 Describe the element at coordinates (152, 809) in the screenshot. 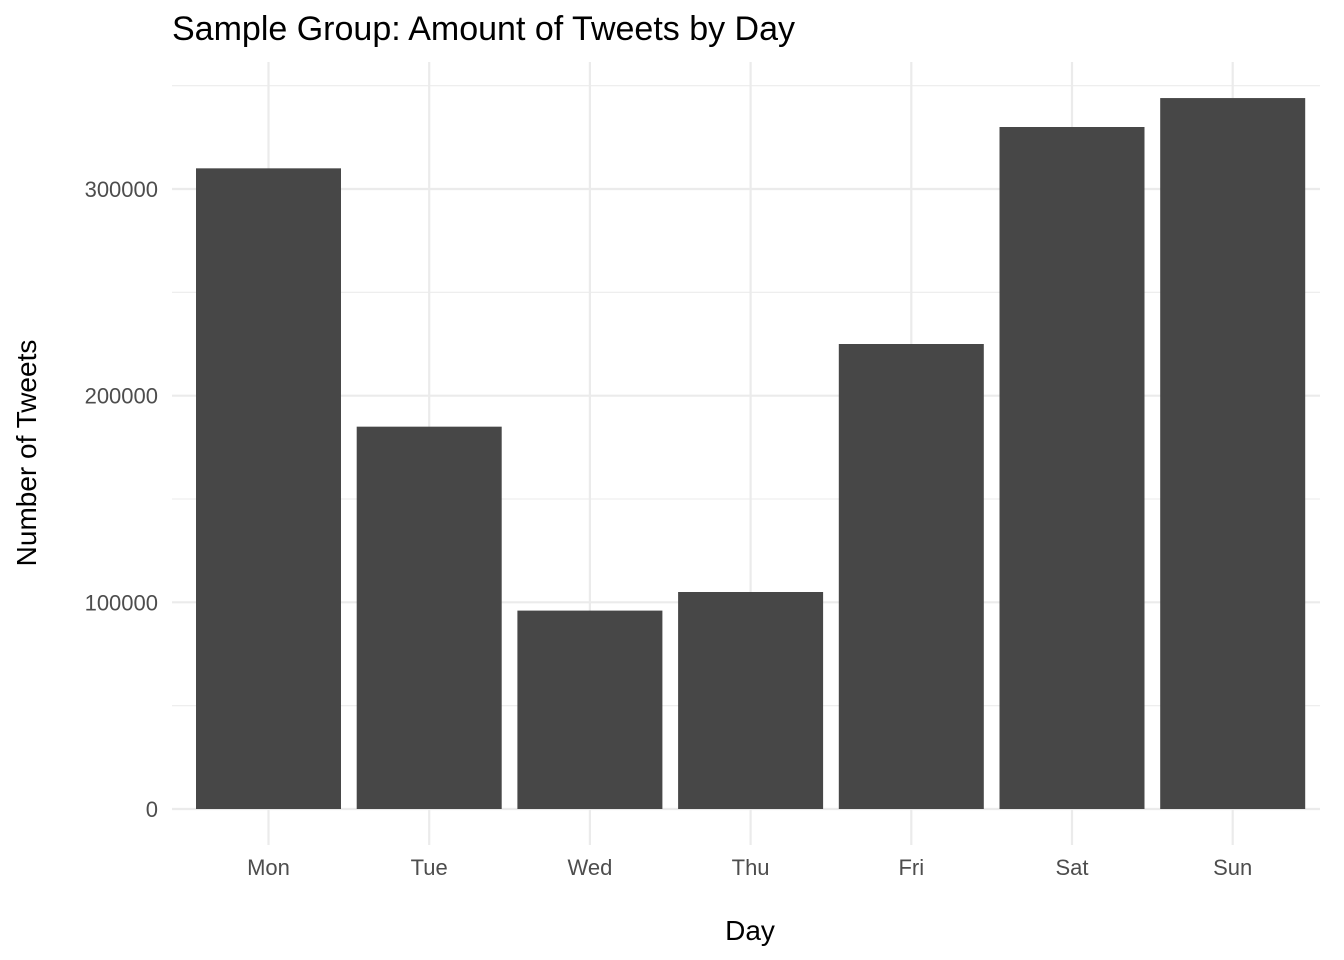

I see `y-tick-label: 0` at that location.